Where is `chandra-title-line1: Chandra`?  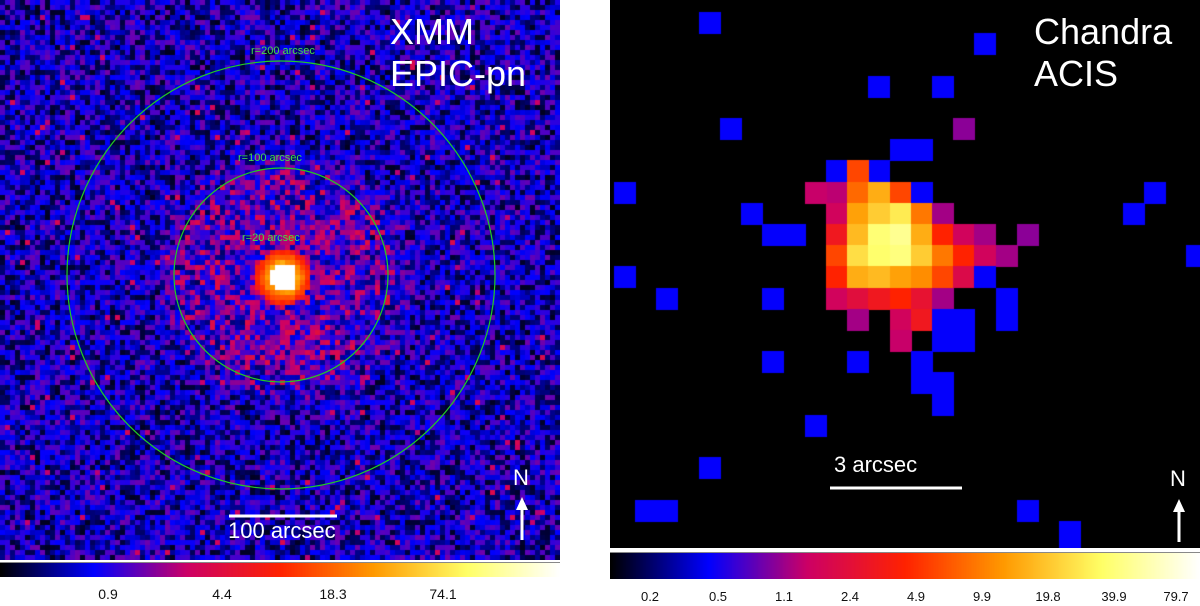 chandra-title-line1: Chandra is located at coordinates (1103, 31).